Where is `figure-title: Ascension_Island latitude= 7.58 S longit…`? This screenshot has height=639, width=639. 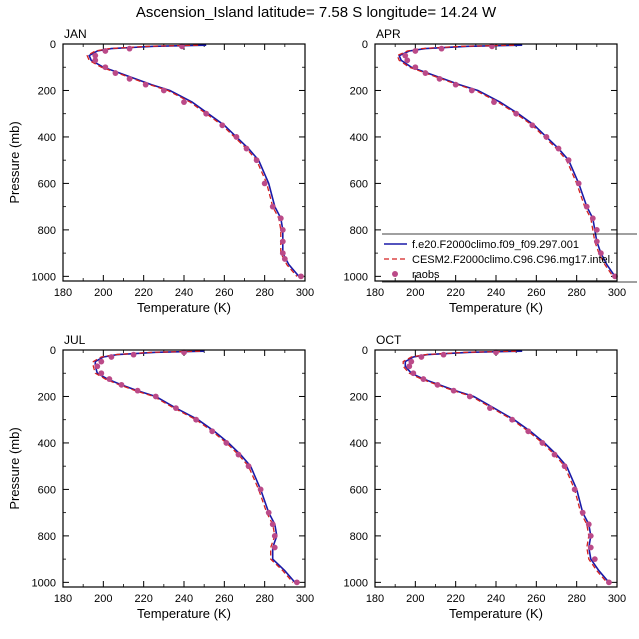 figure-title: Ascension_Island latitude= 7.58 S longit… is located at coordinates (316, 12).